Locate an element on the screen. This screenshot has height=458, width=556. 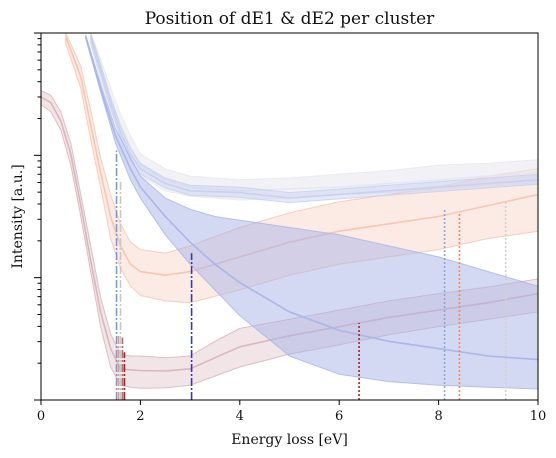
x-tick-label: 2 is located at coordinates (140, 416).